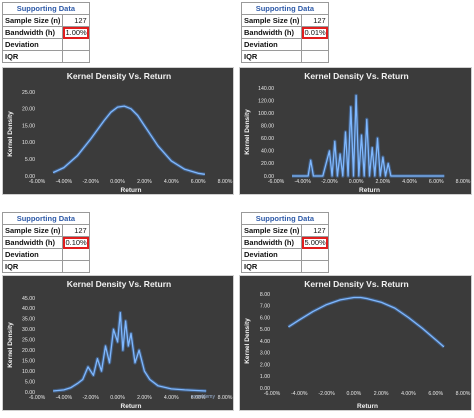  I want to click on y-tick-label: 7.00, so click(265, 307).